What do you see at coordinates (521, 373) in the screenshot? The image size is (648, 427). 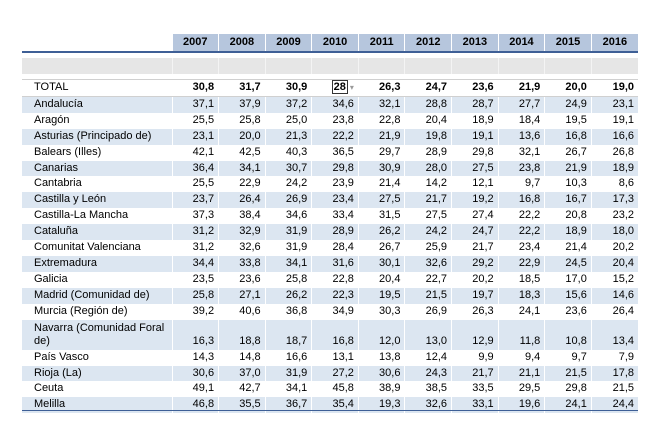 I see `value-cell: 21,1` at bounding box center [521, 373].